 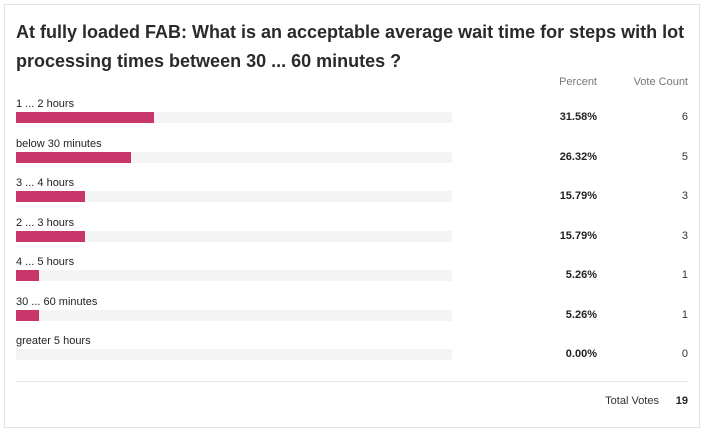 I want to click on option-label: 3 ... 4 hours, so click(x=45, y=183).